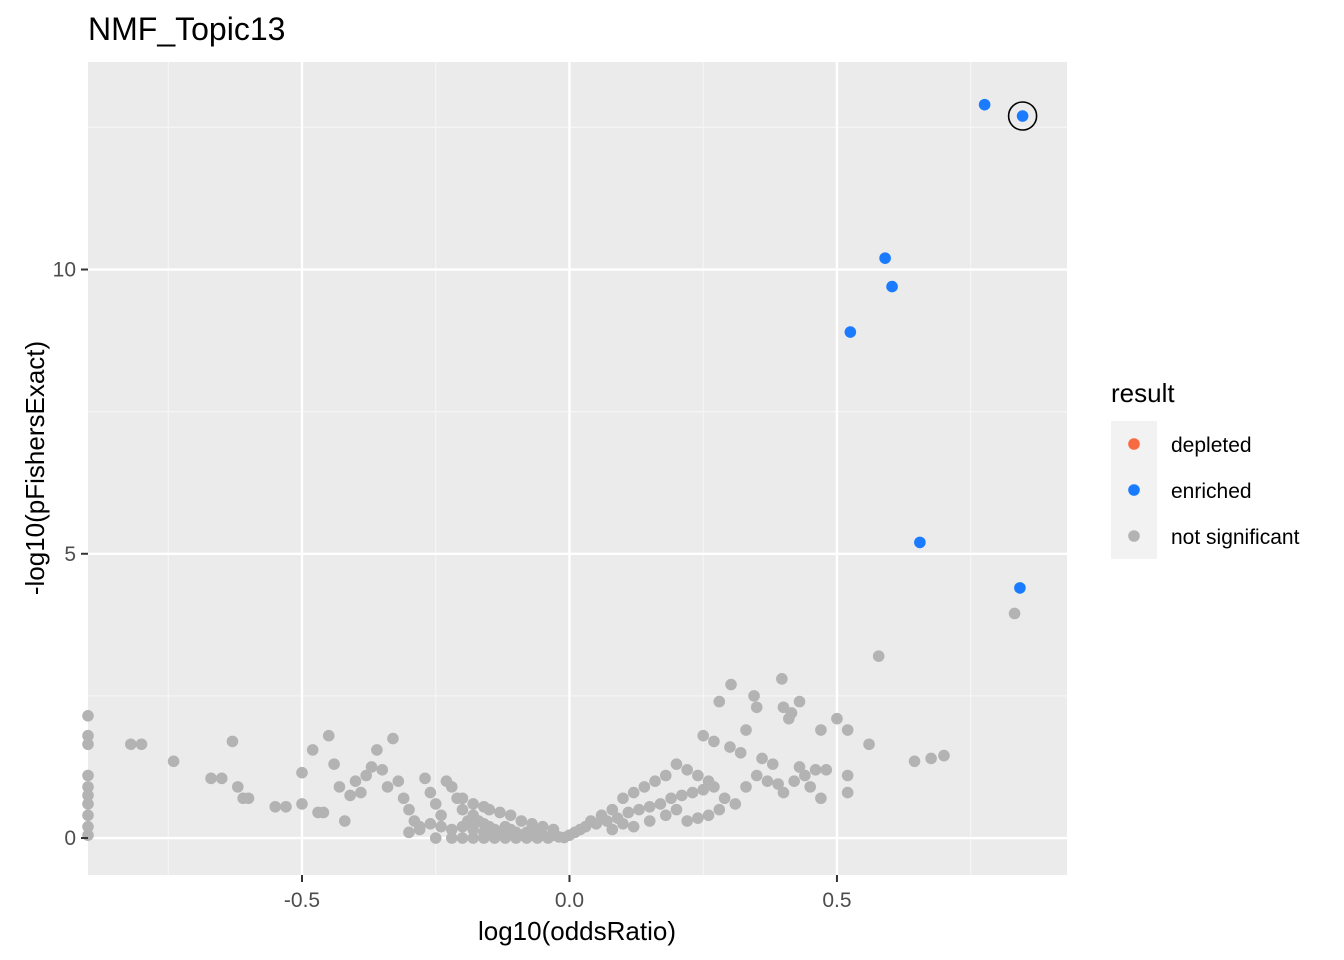  I want to click on legend-title: result, so click(1143, 393).